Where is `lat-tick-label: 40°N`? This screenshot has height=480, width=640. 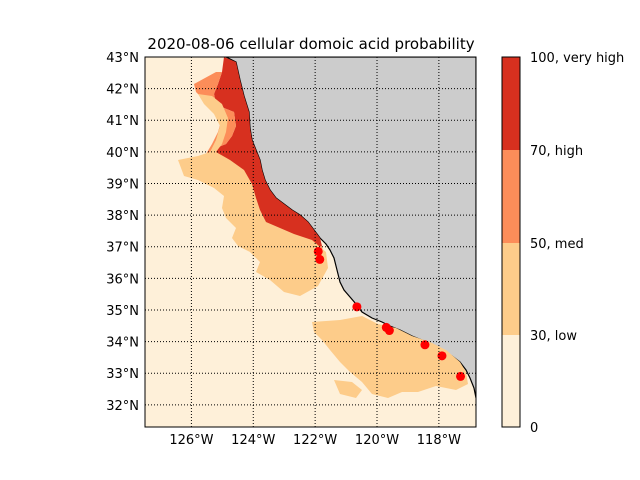
lat-tick-label: 40°N is located at coordinates (122, 153).